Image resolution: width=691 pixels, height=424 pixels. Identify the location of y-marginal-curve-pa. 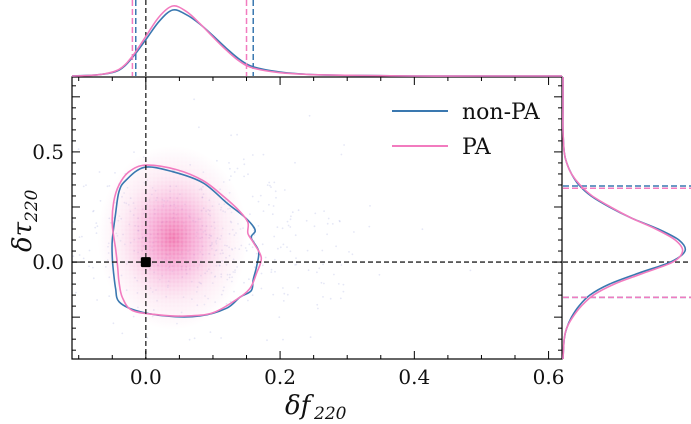
(623, 218).